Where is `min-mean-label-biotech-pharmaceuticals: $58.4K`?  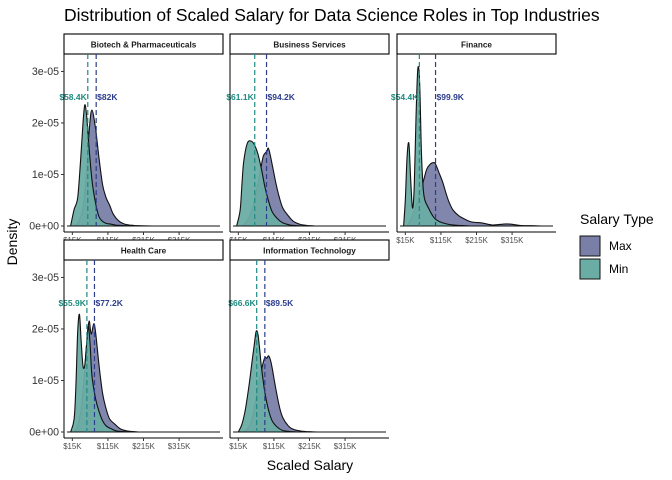 min-mean-label-biotech-pharmaceuticals: $58.4K is located at coordinates (73, 97).